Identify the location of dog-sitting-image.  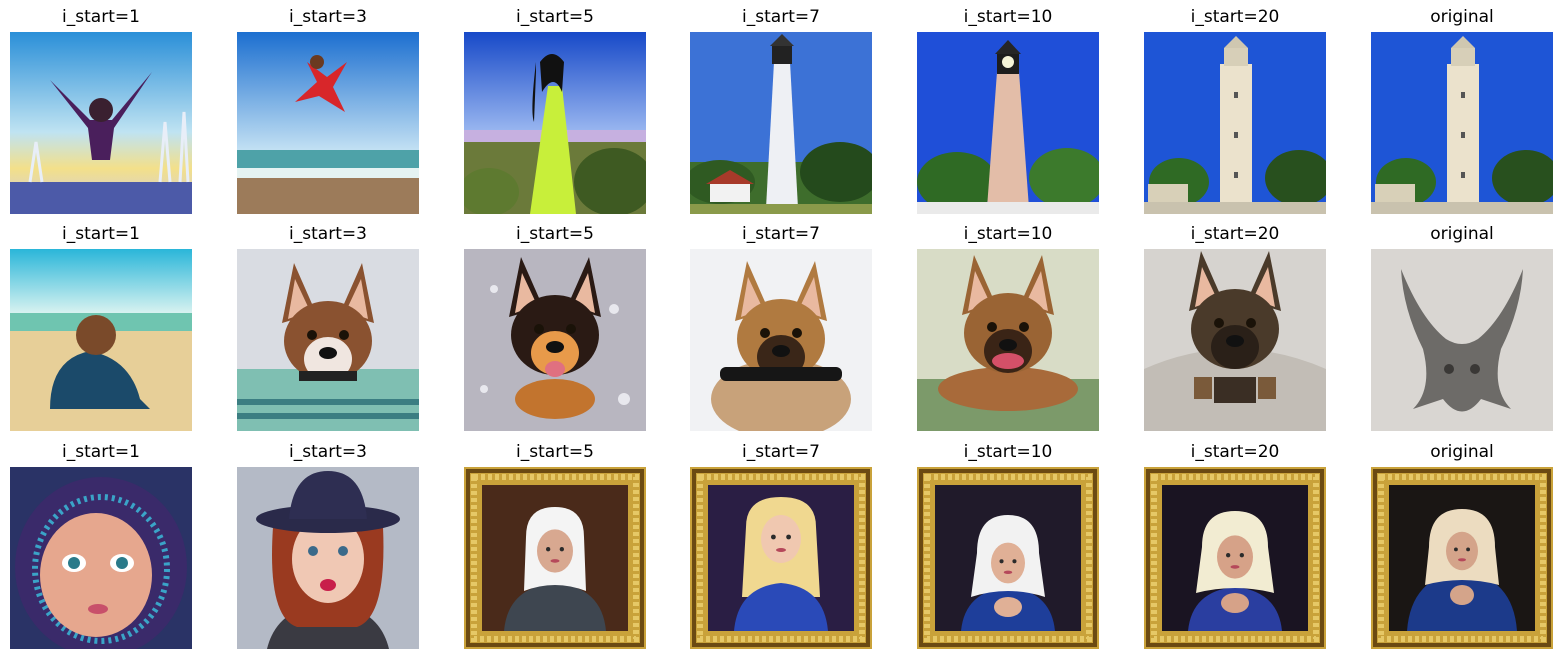
(1235, 340).